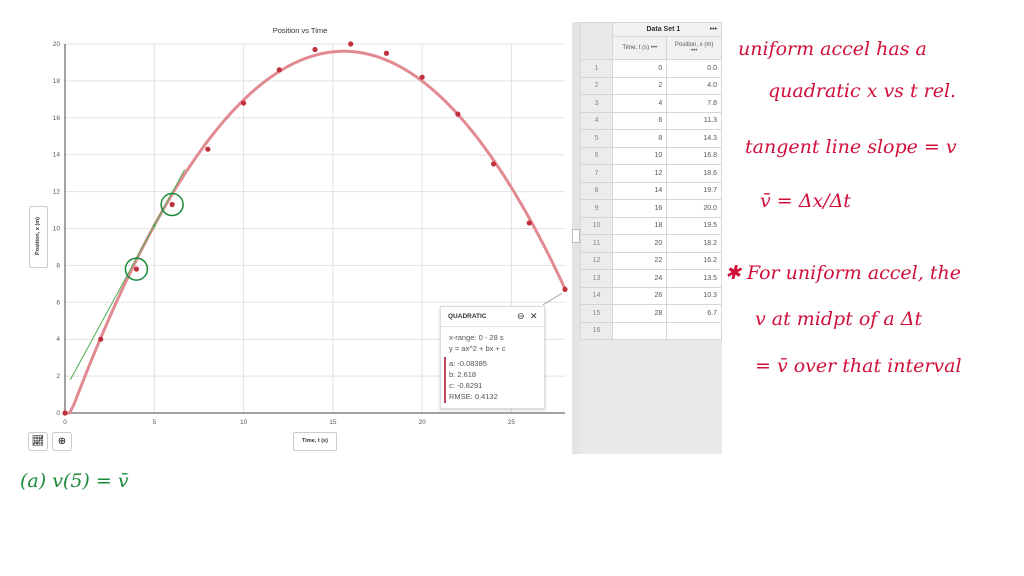  I want to click on row-number: 14, so click(596, 295).